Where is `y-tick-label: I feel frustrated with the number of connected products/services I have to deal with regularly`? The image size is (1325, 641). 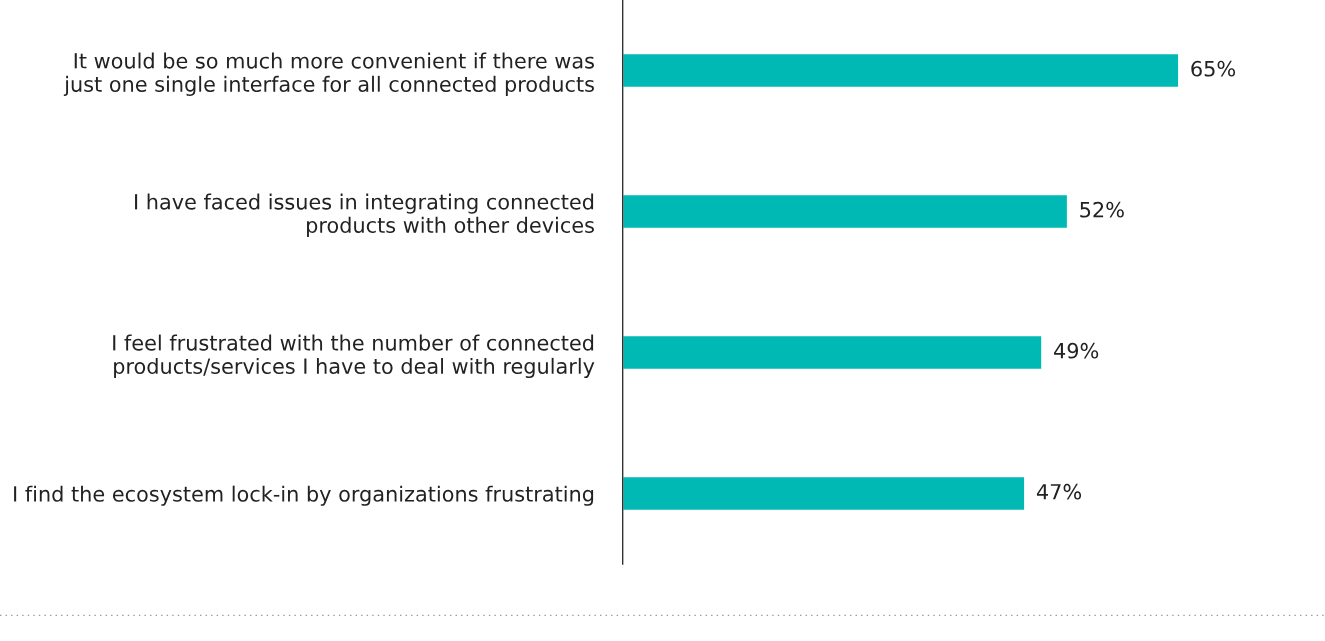
y-tick-label: I feel frustrated with the number of connected products/services I have to deal with regularly is located at coordinates (354, 356).